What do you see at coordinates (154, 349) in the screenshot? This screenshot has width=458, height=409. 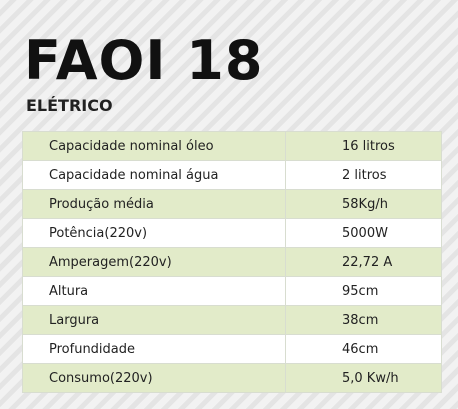 I see `spec-label: Profundidade` at bounding box center [154, 349].